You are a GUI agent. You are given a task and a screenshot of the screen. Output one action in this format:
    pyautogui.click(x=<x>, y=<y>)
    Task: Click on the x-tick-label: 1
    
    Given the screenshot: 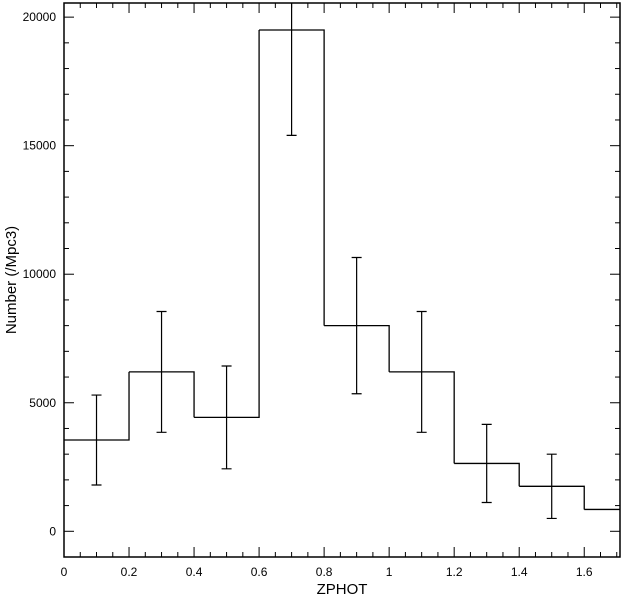 What is the action you would take?
    pyautogui.click(x=389, y=572)
    